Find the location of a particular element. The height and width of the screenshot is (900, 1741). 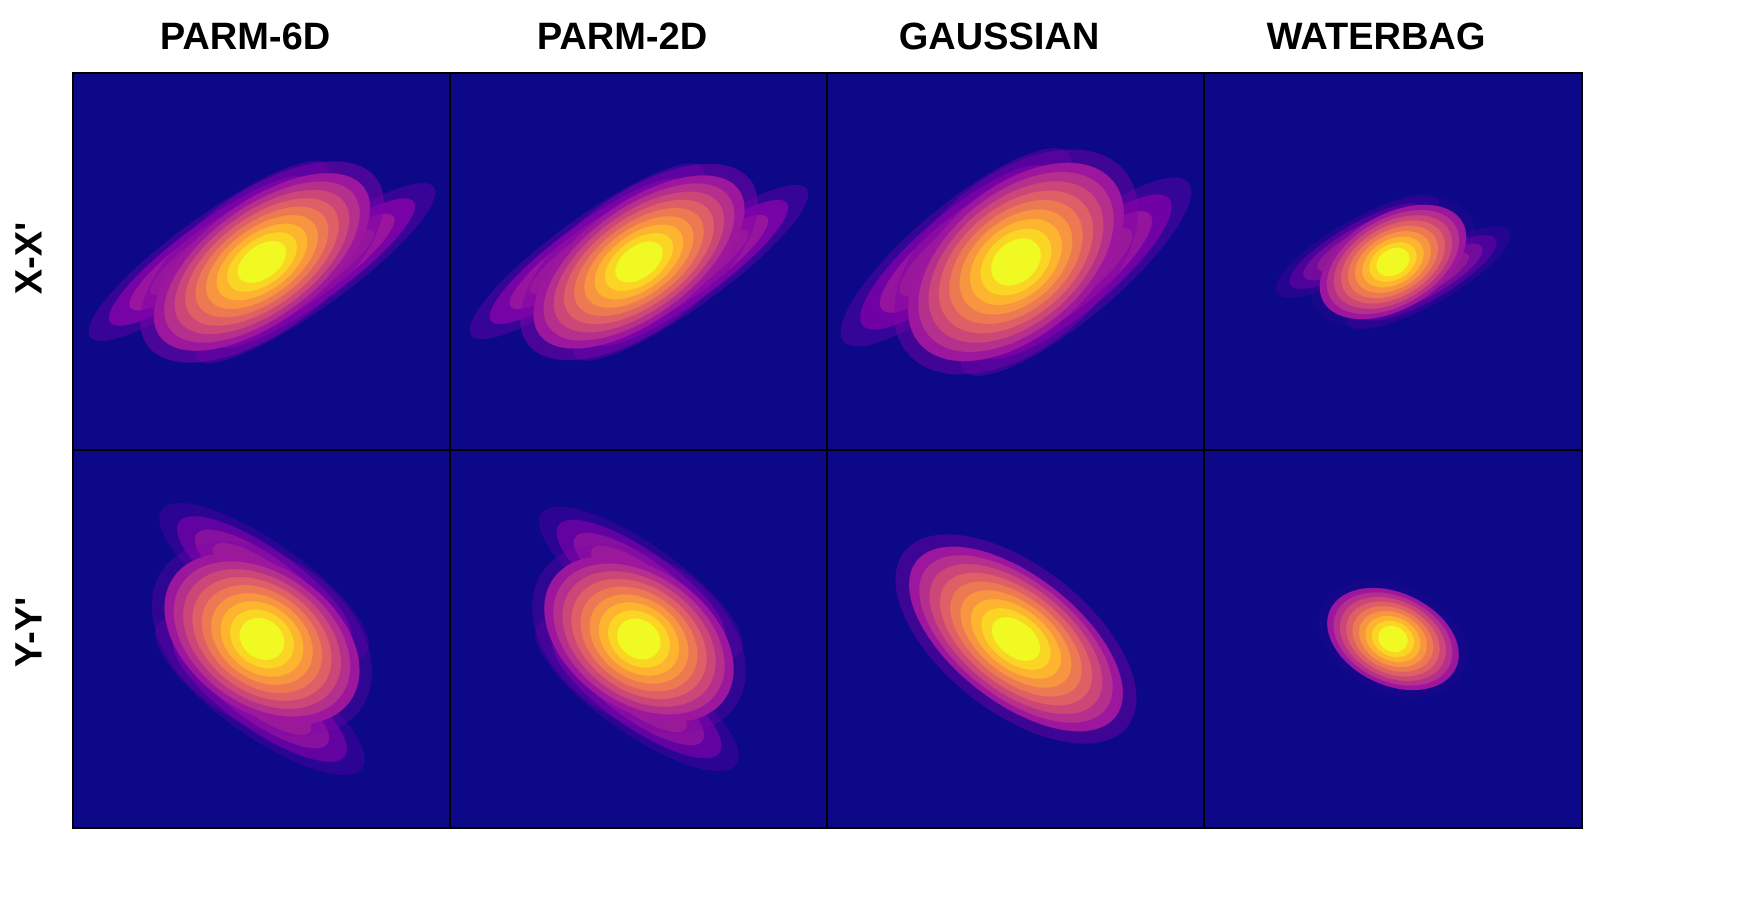

column-title-gaussian: GAUSSIAN is located at coordinates (999, 37).